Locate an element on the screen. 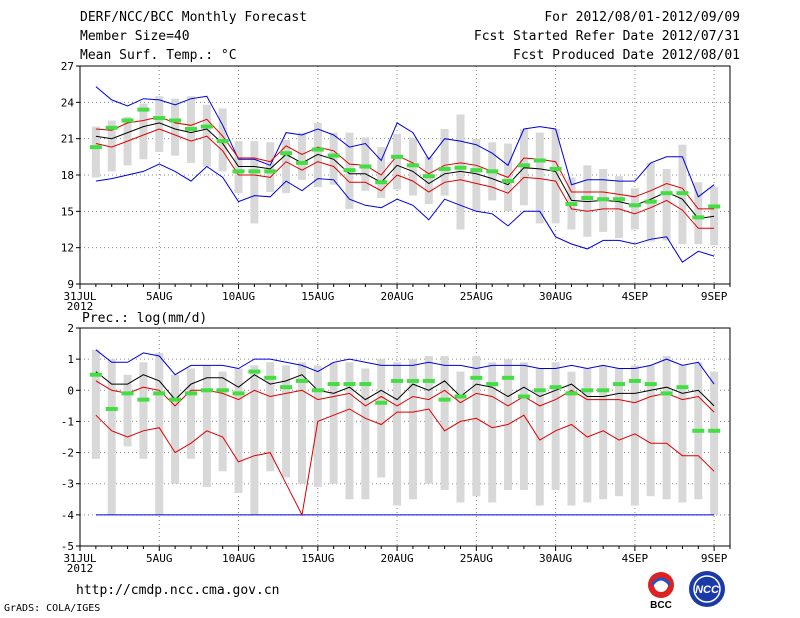 The image size is (800, 618). temp-ytick-label: 9 is located at coordinates (70, 284).